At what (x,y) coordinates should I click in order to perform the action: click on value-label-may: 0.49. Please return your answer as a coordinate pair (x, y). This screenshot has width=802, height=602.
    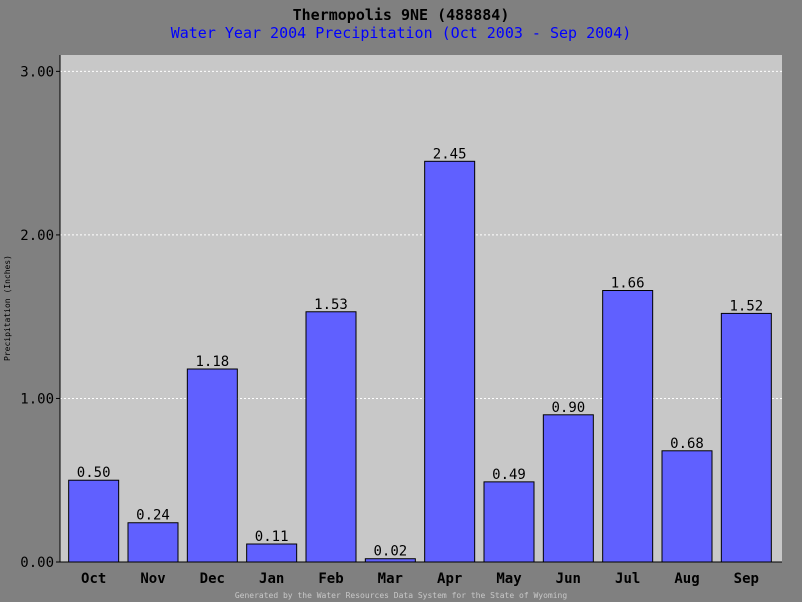
    Looking at the image, I should click on (509, 475).